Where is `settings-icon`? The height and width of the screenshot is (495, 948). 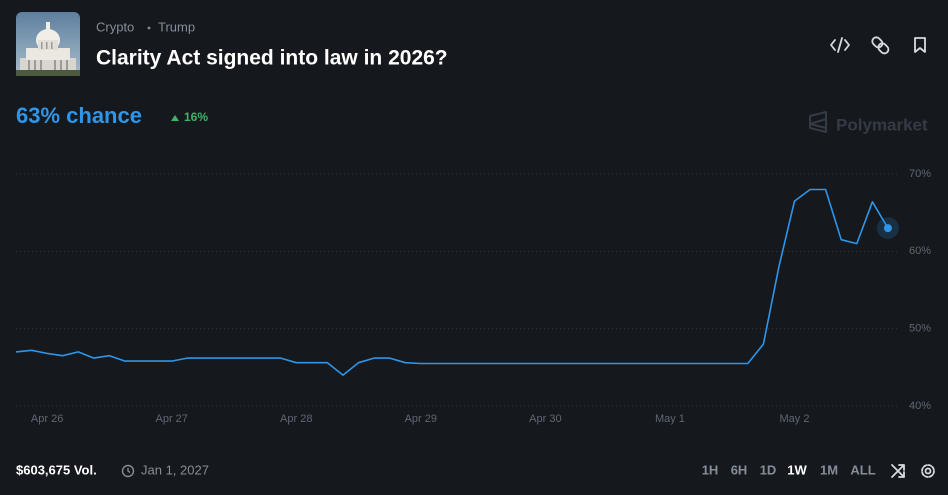
settings-icon is located at coordinates (928, 471).